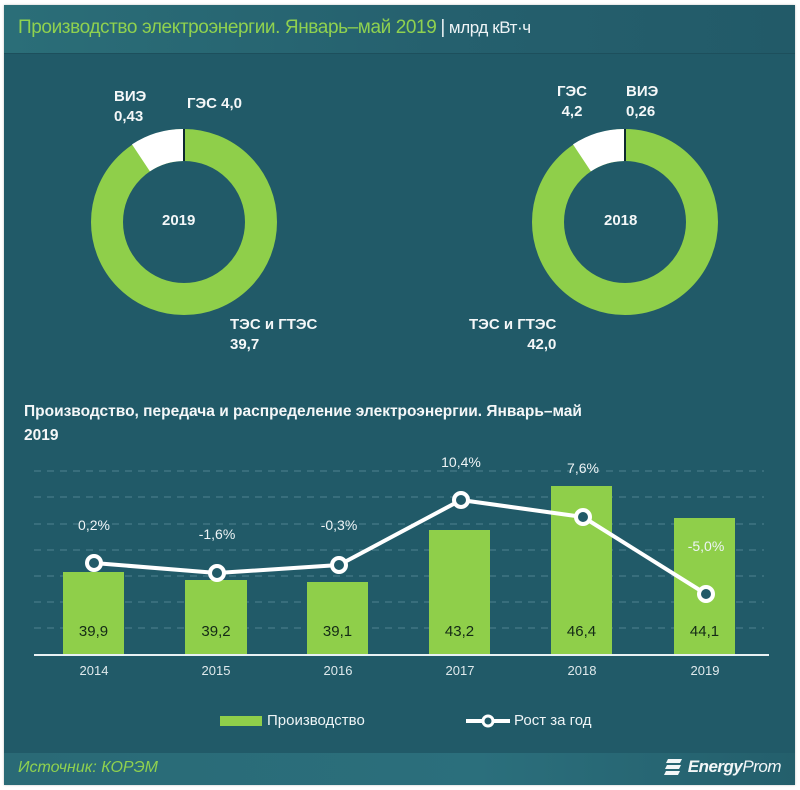 This screenshot has width=800, height=790. What do you see at coordinates (642, 102) in the screenshot?
I see `donut-2018-vie-label: ВИЭ 0,26` at bounding box center [642, 102].